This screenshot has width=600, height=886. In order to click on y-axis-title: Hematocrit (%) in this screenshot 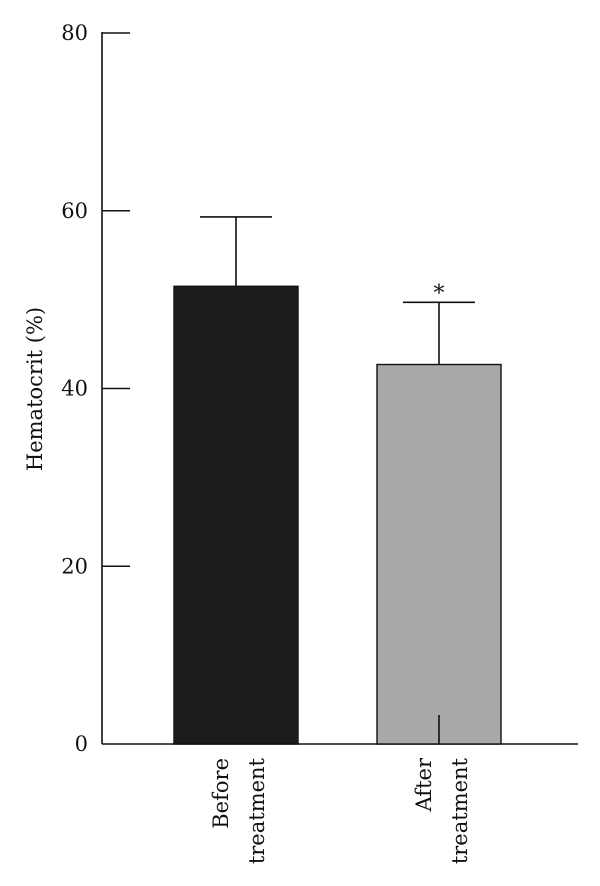, I will do `click(35, 389)`.